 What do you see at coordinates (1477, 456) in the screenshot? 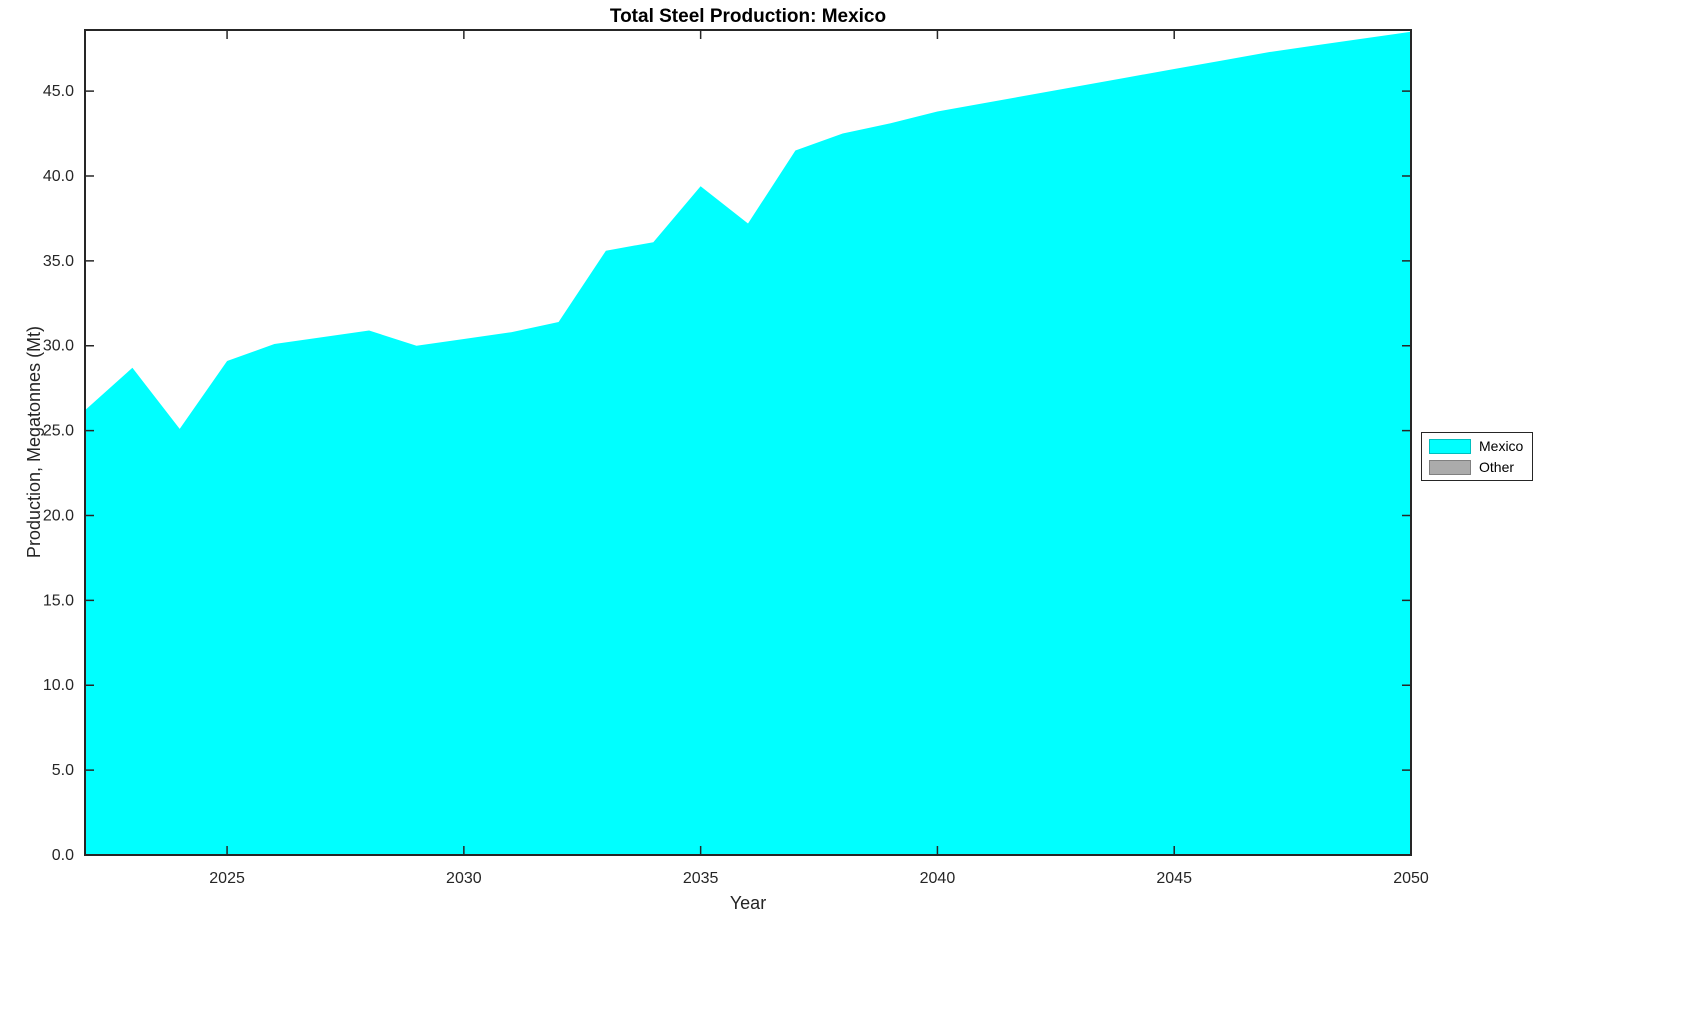
I see `legend: Mexico Other` at bounding box center [1477, 456].